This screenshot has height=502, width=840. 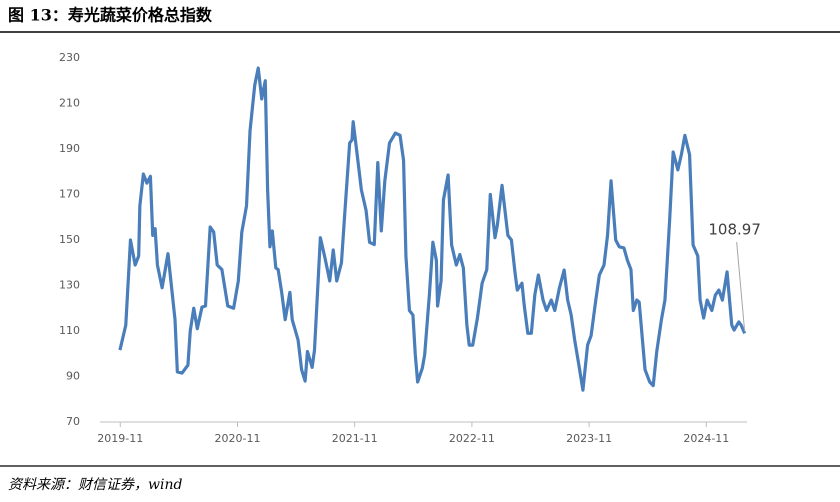 I want to click on x-tick-label: 2024-11, so click(x=706, y=438).